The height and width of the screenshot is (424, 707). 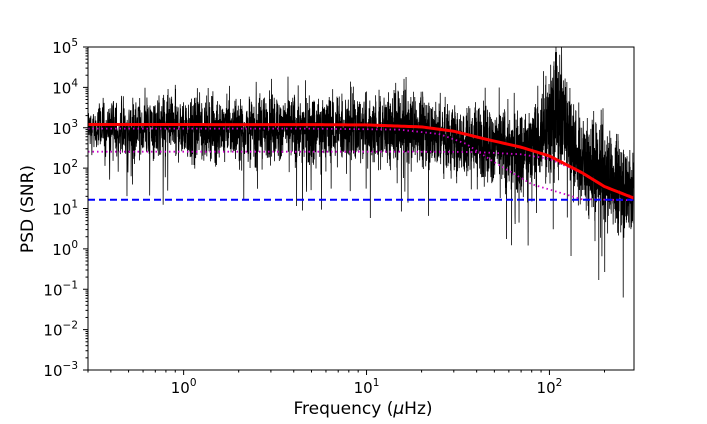 I want to click on y-tick-label: 10¹, so click(x=65, y=209).